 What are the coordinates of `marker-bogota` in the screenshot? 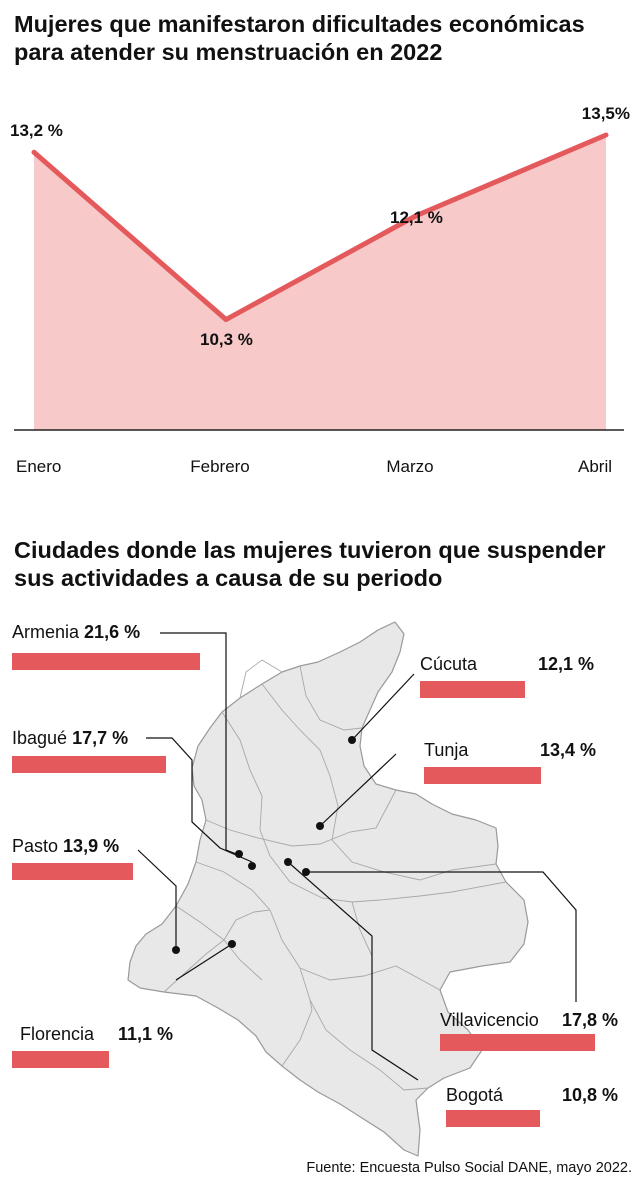 It's located at (288, 862).